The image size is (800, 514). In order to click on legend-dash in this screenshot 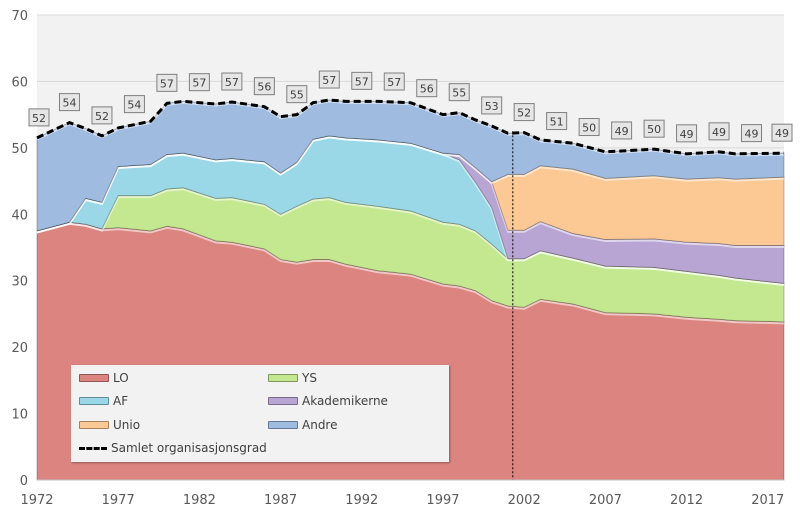, I will do `click(93, 448)`.